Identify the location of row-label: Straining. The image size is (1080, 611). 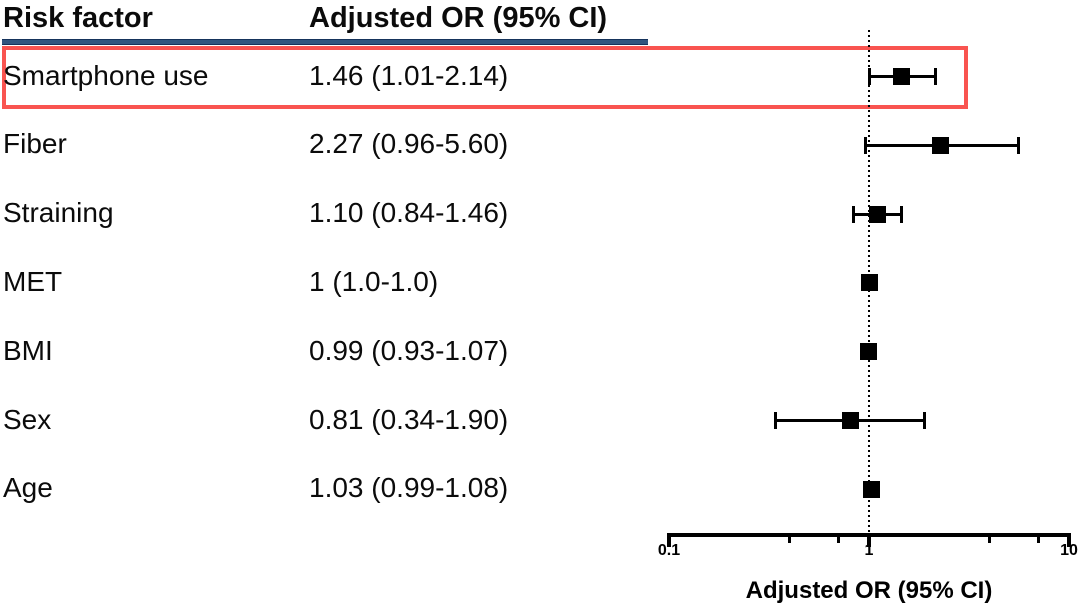
(58, 213).